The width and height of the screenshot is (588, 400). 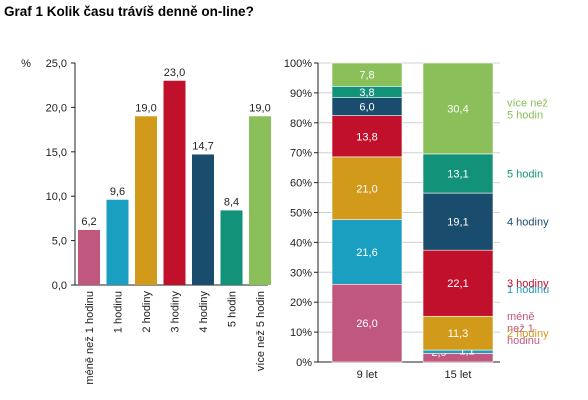 What do you see at coordinates (89, 257) in the screenshot?
I see `bar-mene-nez-1-hodinu` at bounding box center [89, 257].